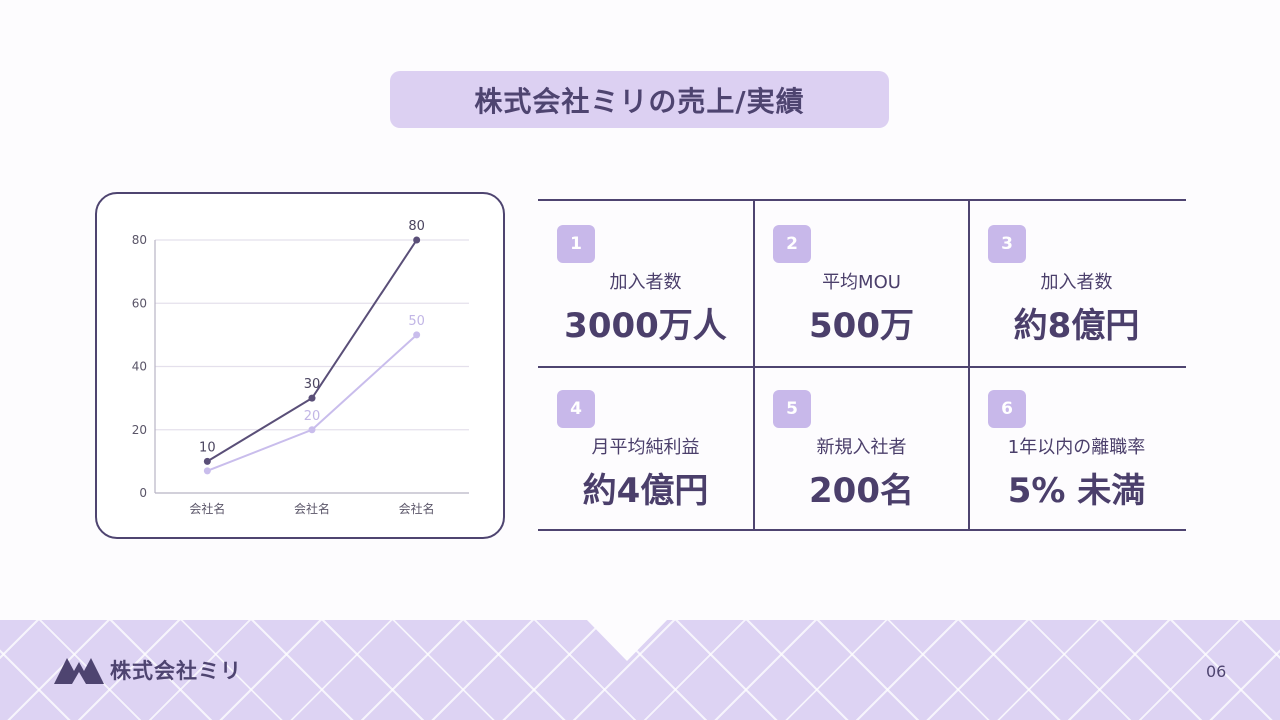 The width and height of the screenshot is (1280, 720). I want to click on brand-name: 株式会社ミリ, so click(176, 671).